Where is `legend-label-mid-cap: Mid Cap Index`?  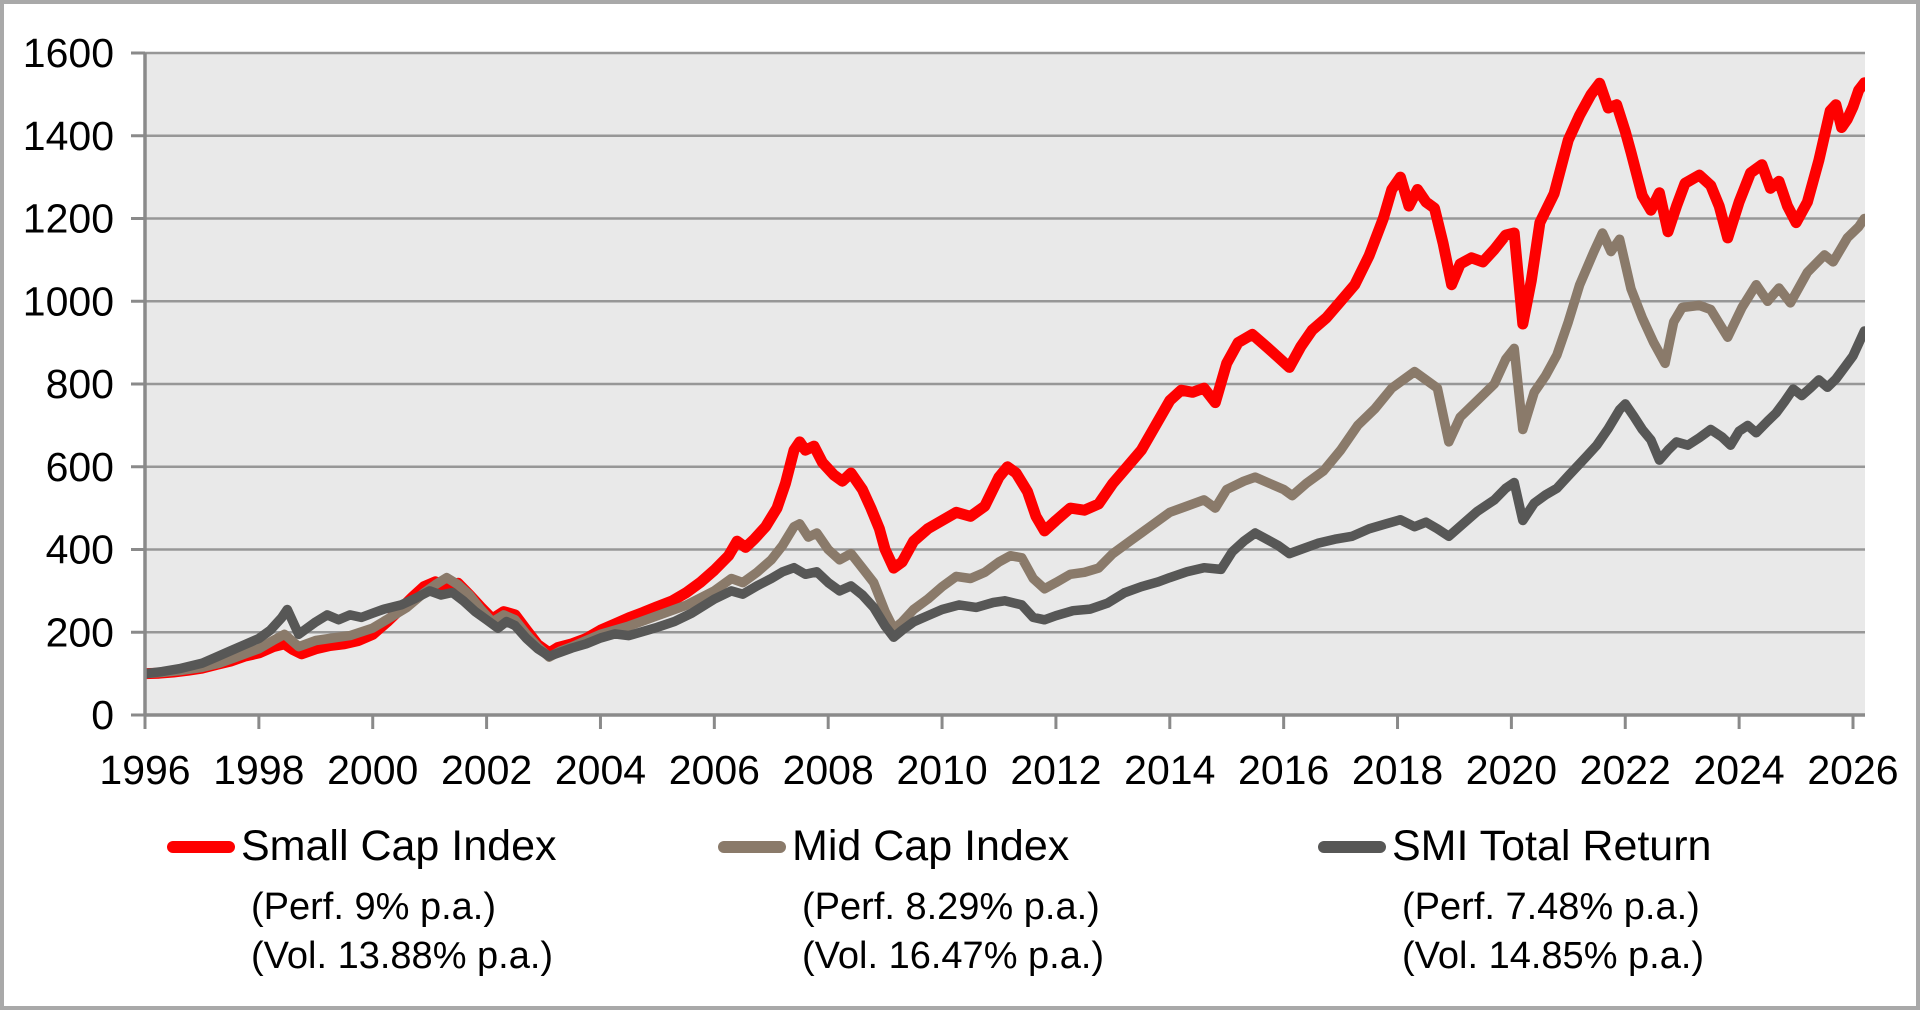 legend-label-mid-cap: Mid Cap Index is located at coordinates (931, 846).